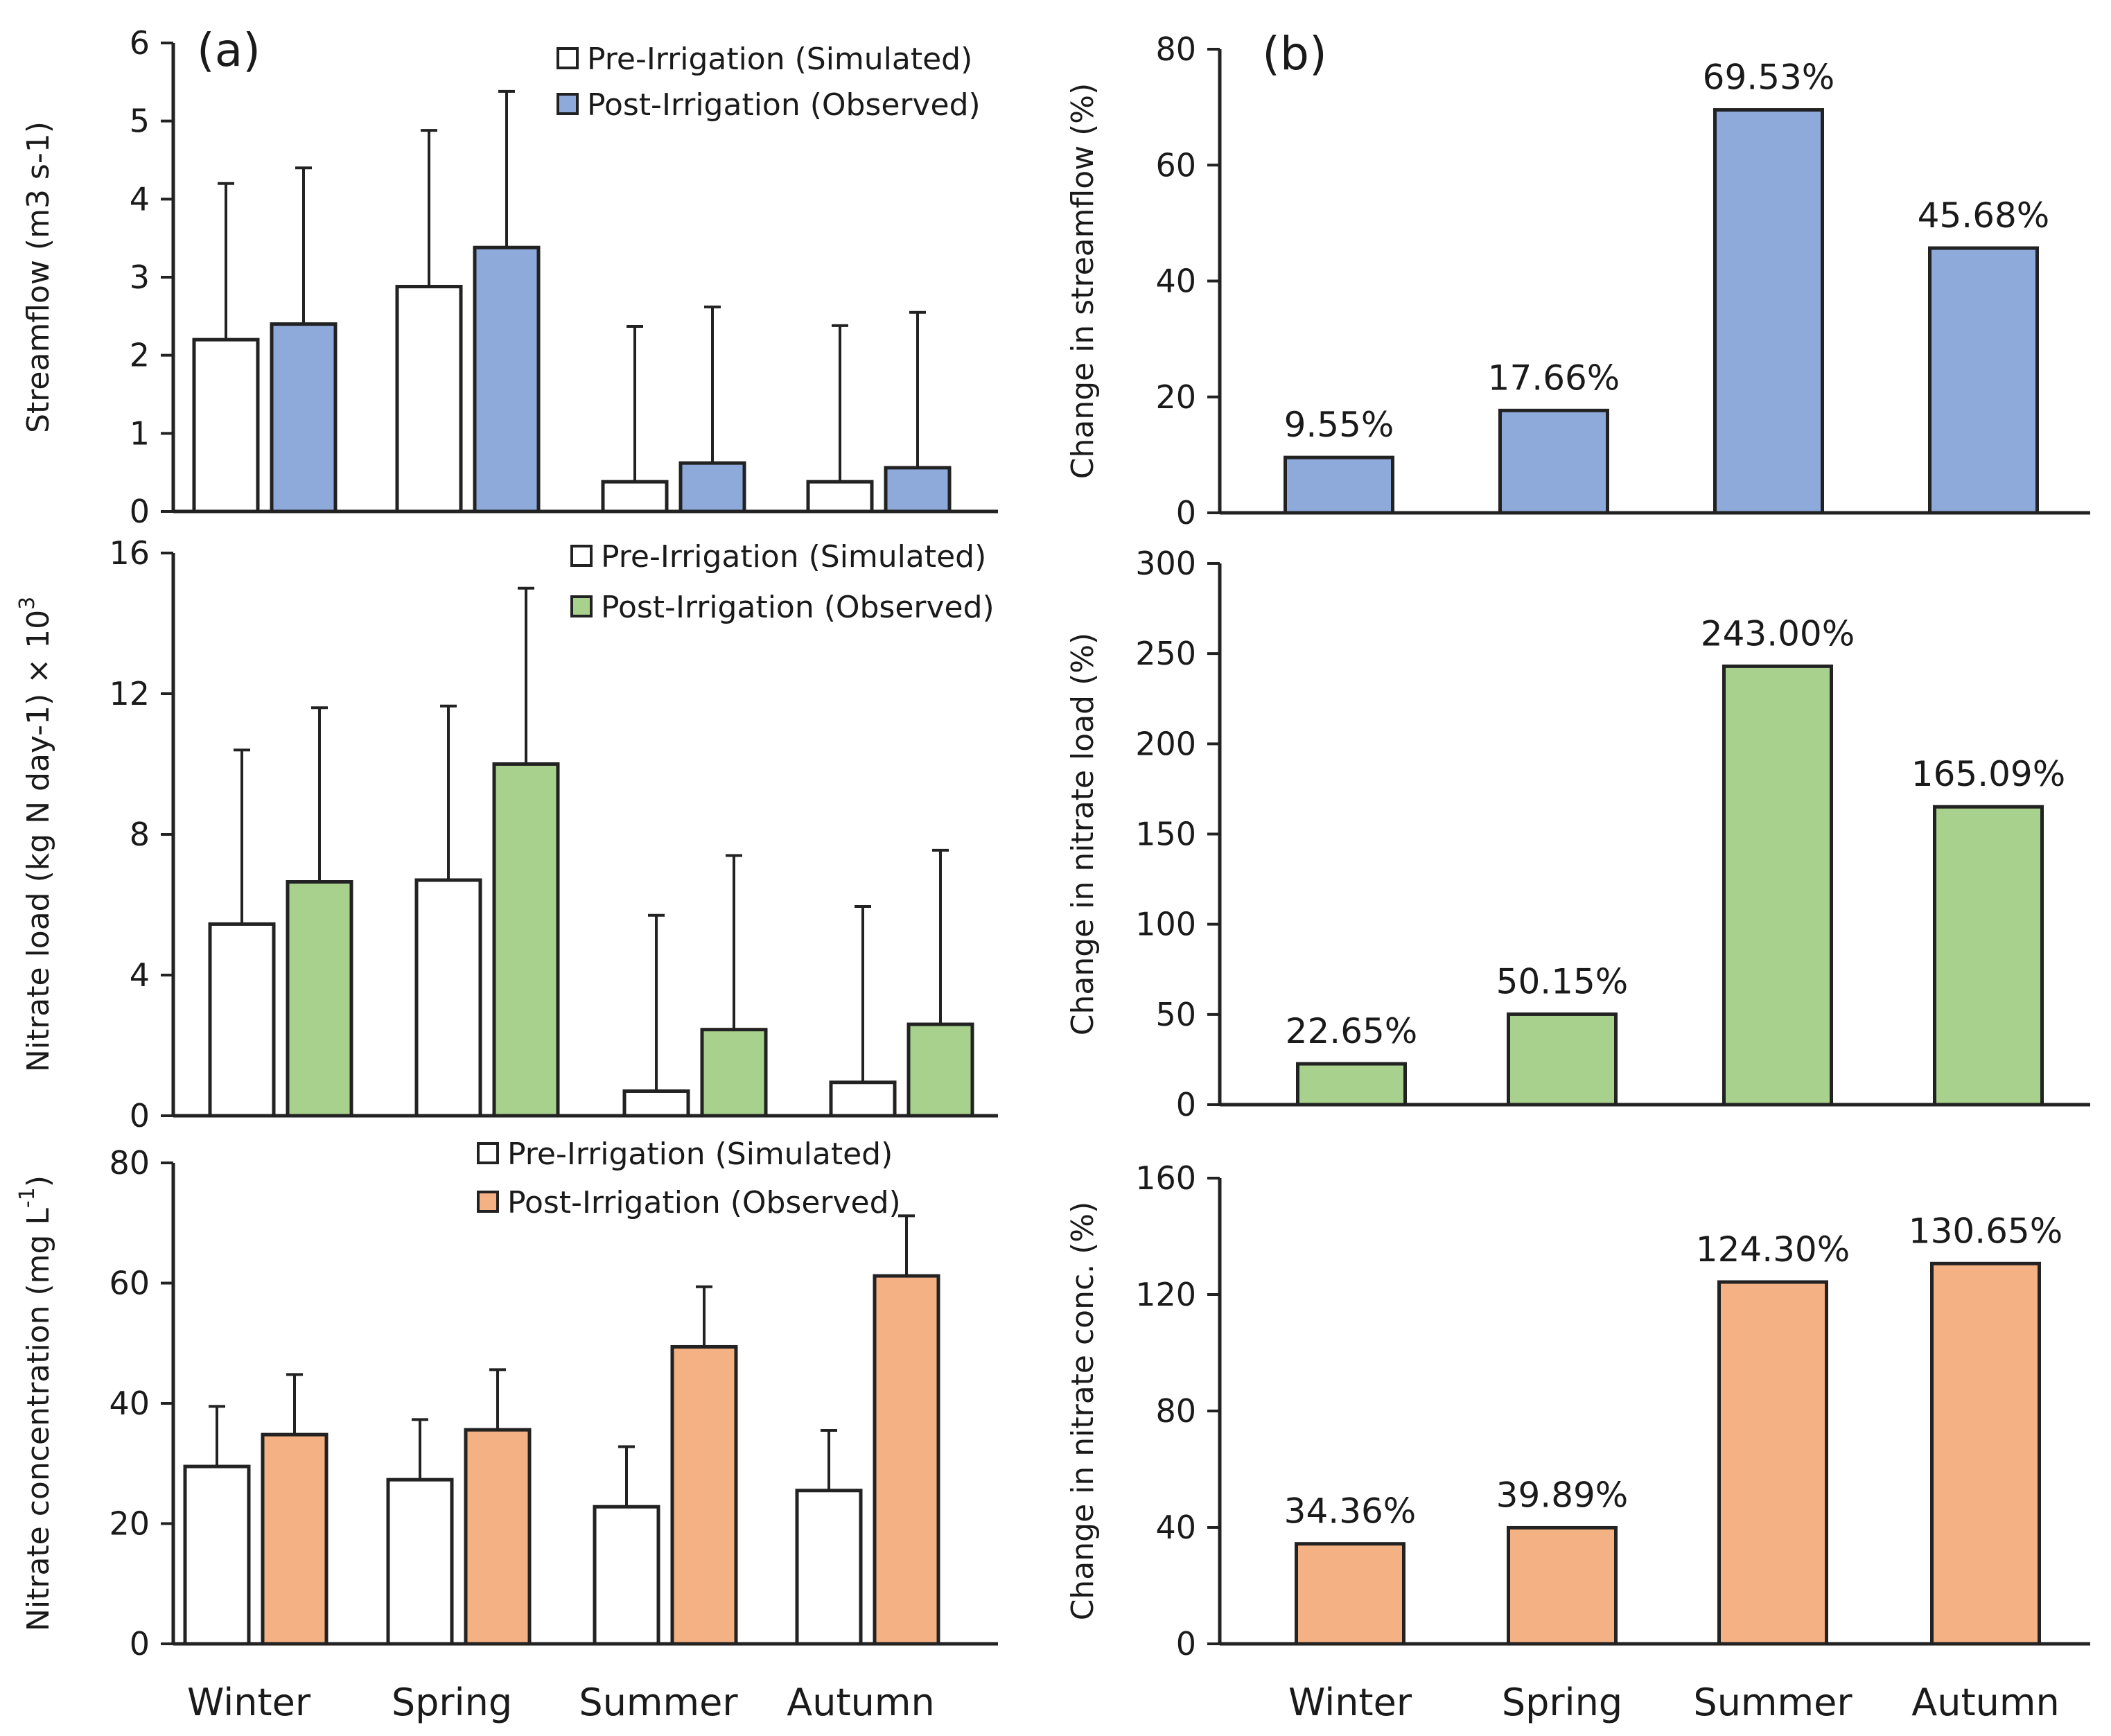  I want to click on y-tick-label: 20, so click(1175, 397).